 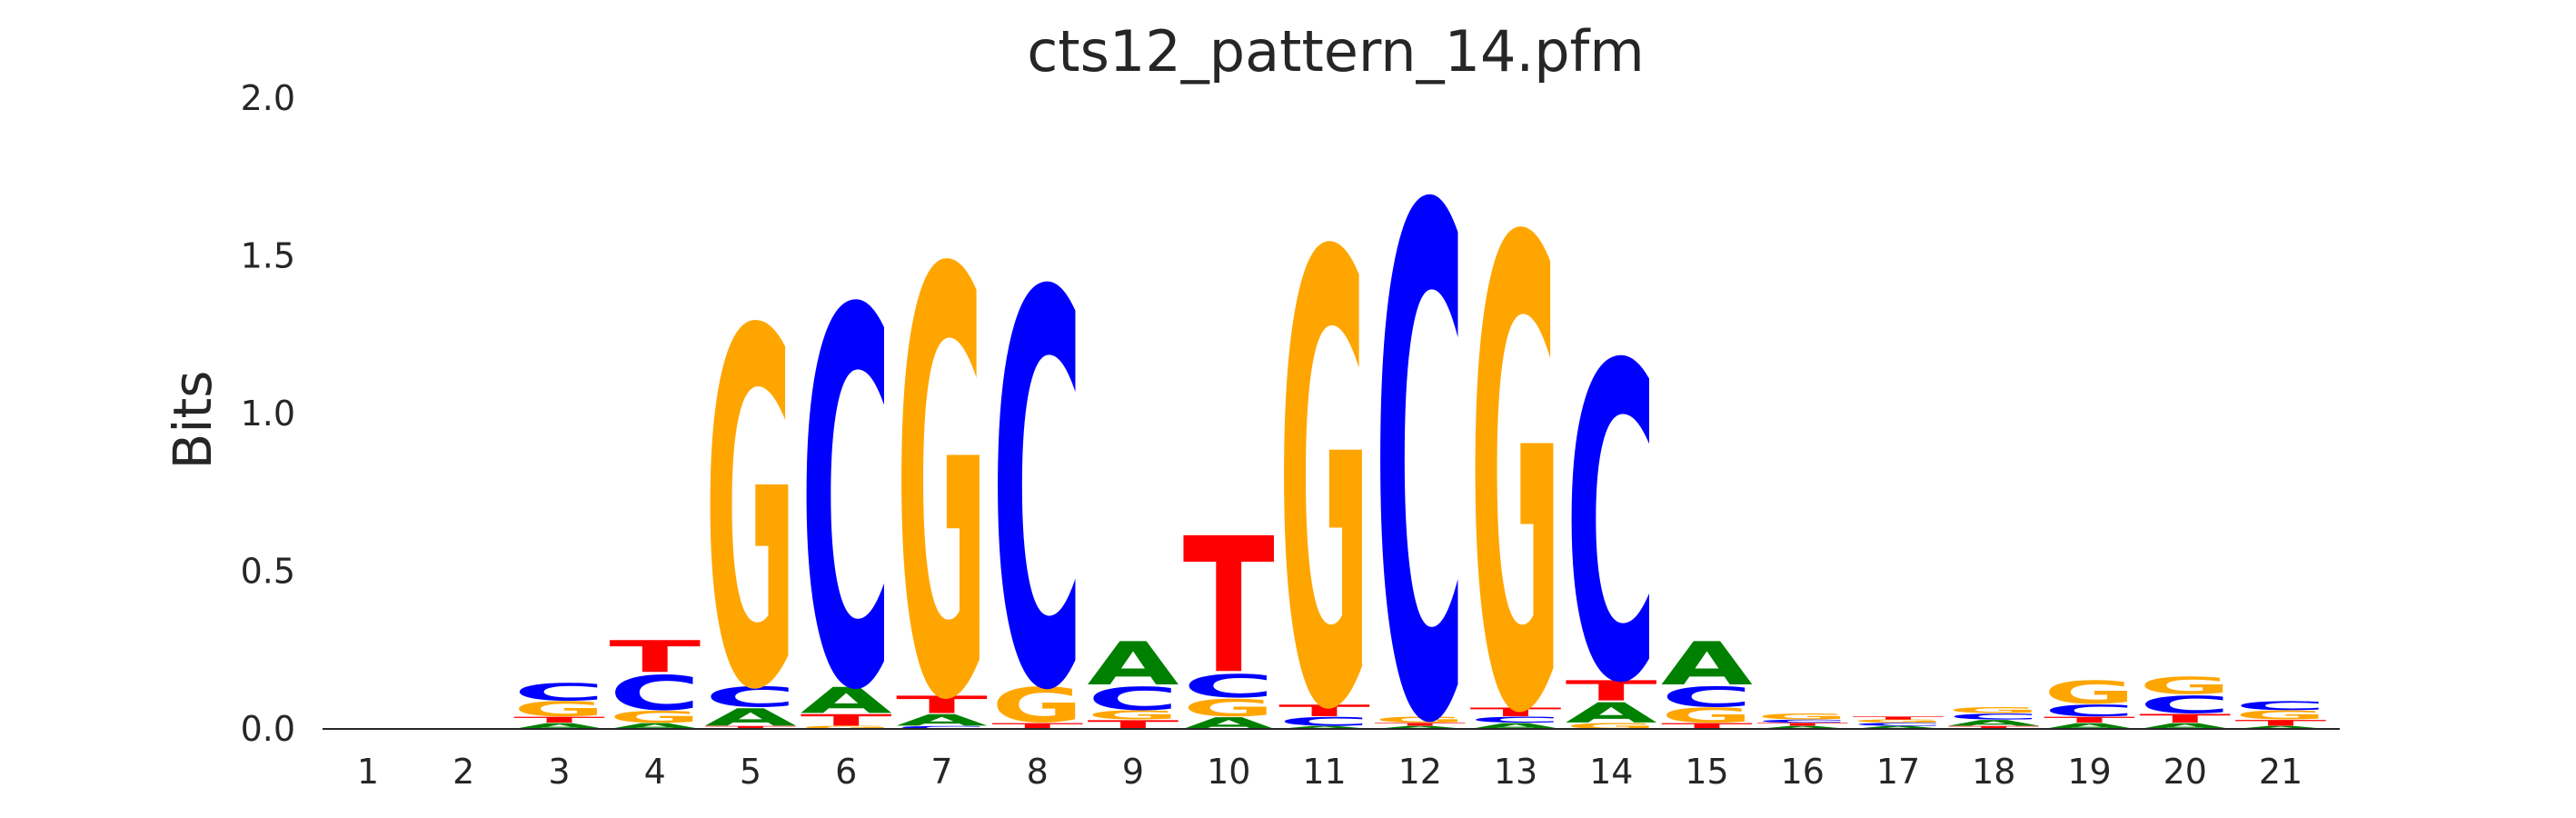 What do you see at coordinates (2185, 772) in the screenshot?
I see `x-tick-label: 20` at bounding box center [2185, 772].